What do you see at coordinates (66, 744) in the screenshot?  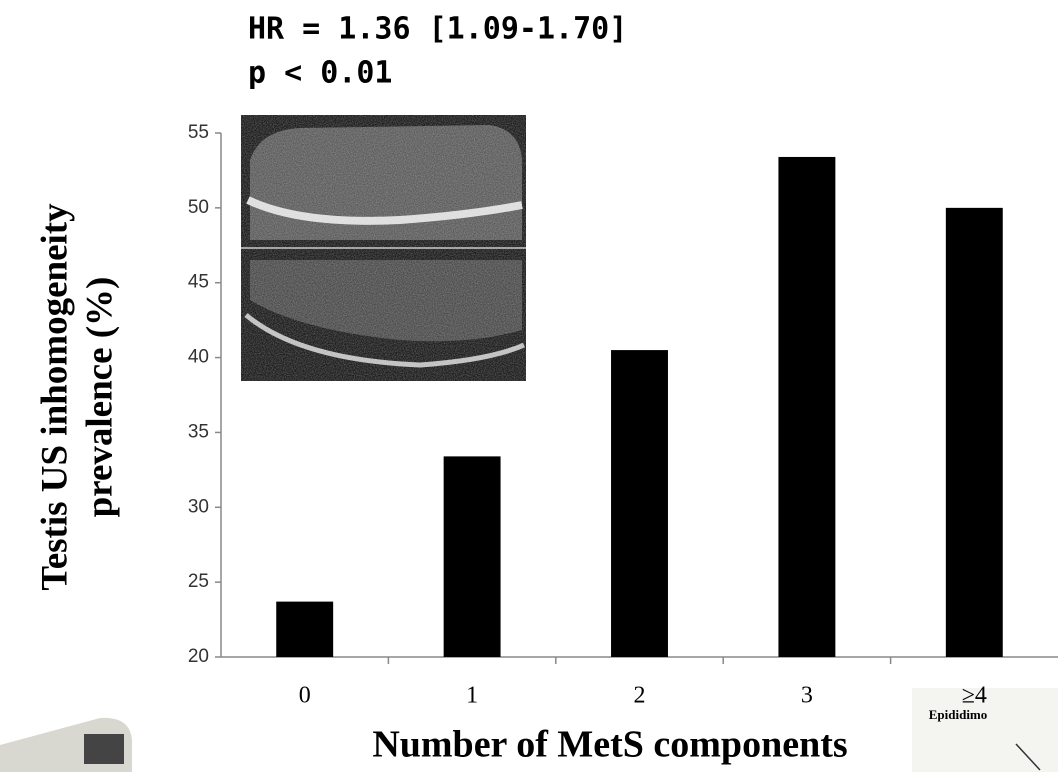 I see `device-image` at bounding box center [66, 744].